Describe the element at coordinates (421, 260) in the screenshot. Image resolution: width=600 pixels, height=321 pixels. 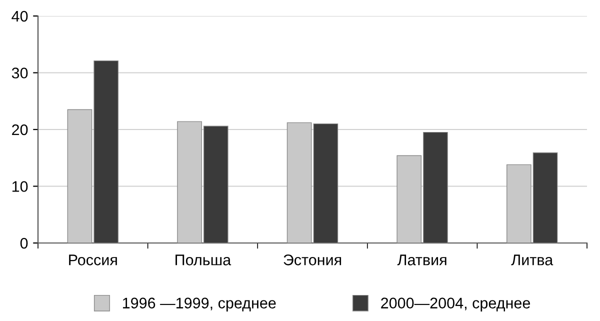
I see `x-tick-label: Латвия` at that location.